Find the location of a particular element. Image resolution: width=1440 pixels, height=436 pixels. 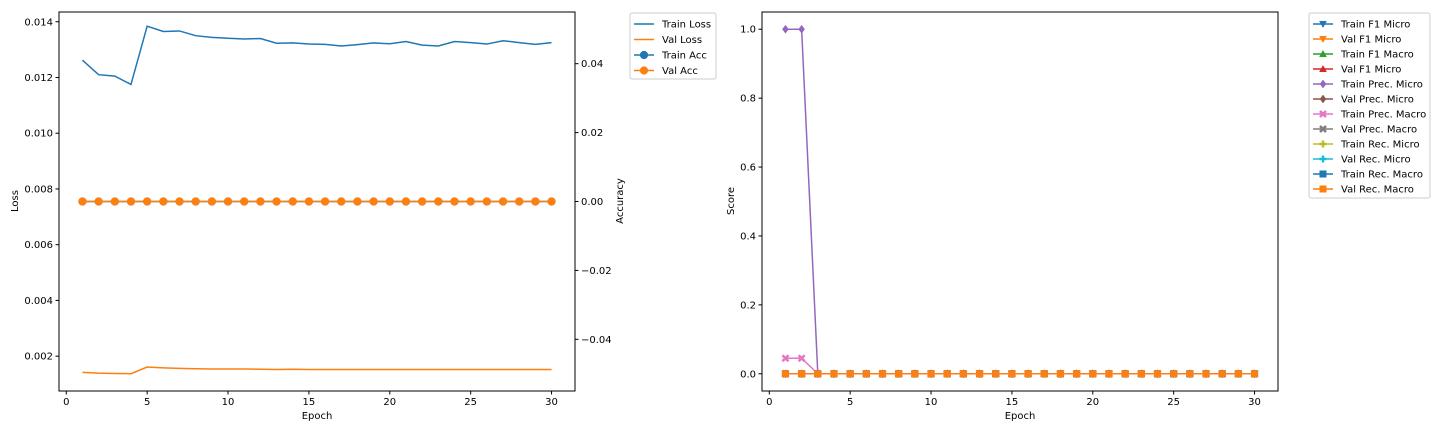

loss-x-axis-label: Epoch is located at coordinates (317, 416).